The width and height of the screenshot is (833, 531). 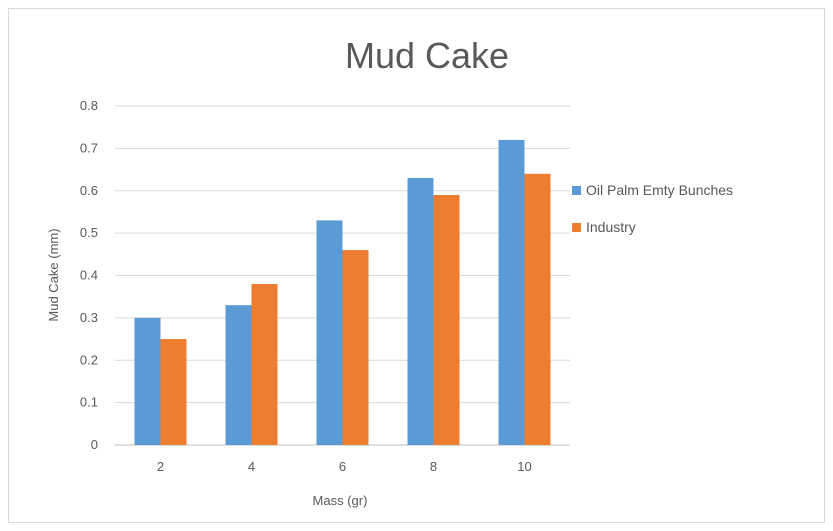 I want to click on y-tick-label: 0.7, so click(x=89, y=147).